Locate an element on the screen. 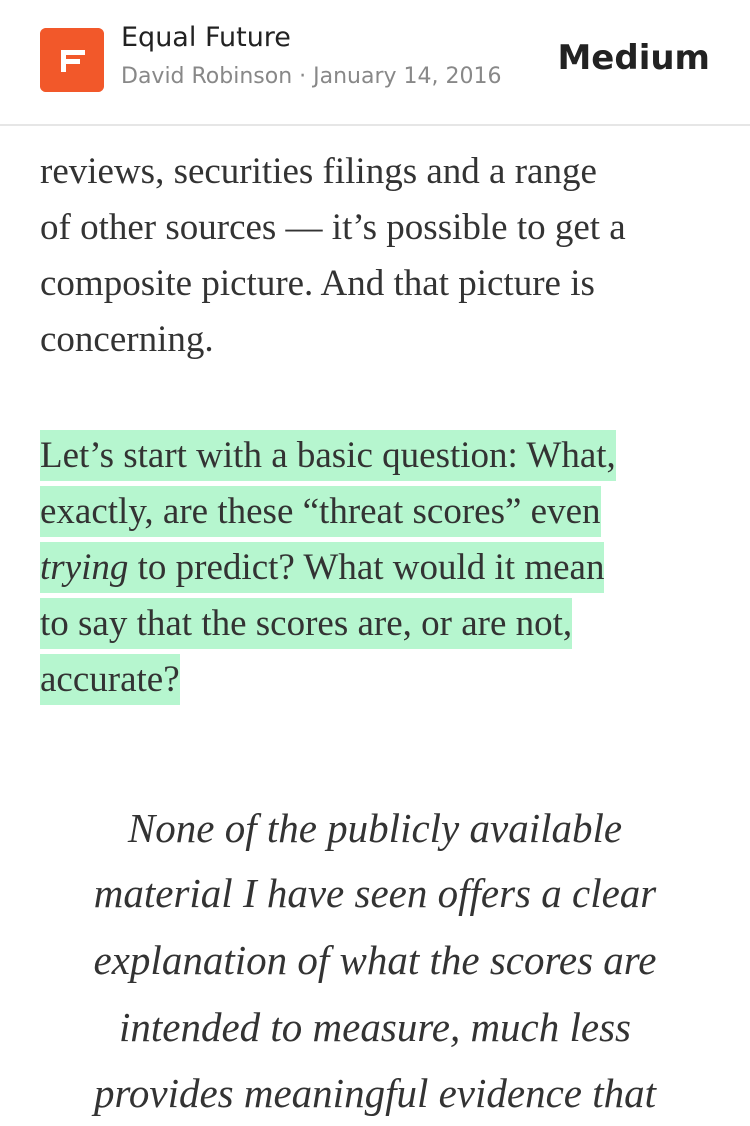 Image resolution: width=750 pixels, height=1126 pixels. quote-line: None of the publicly available is located at coordinates (375, 828).